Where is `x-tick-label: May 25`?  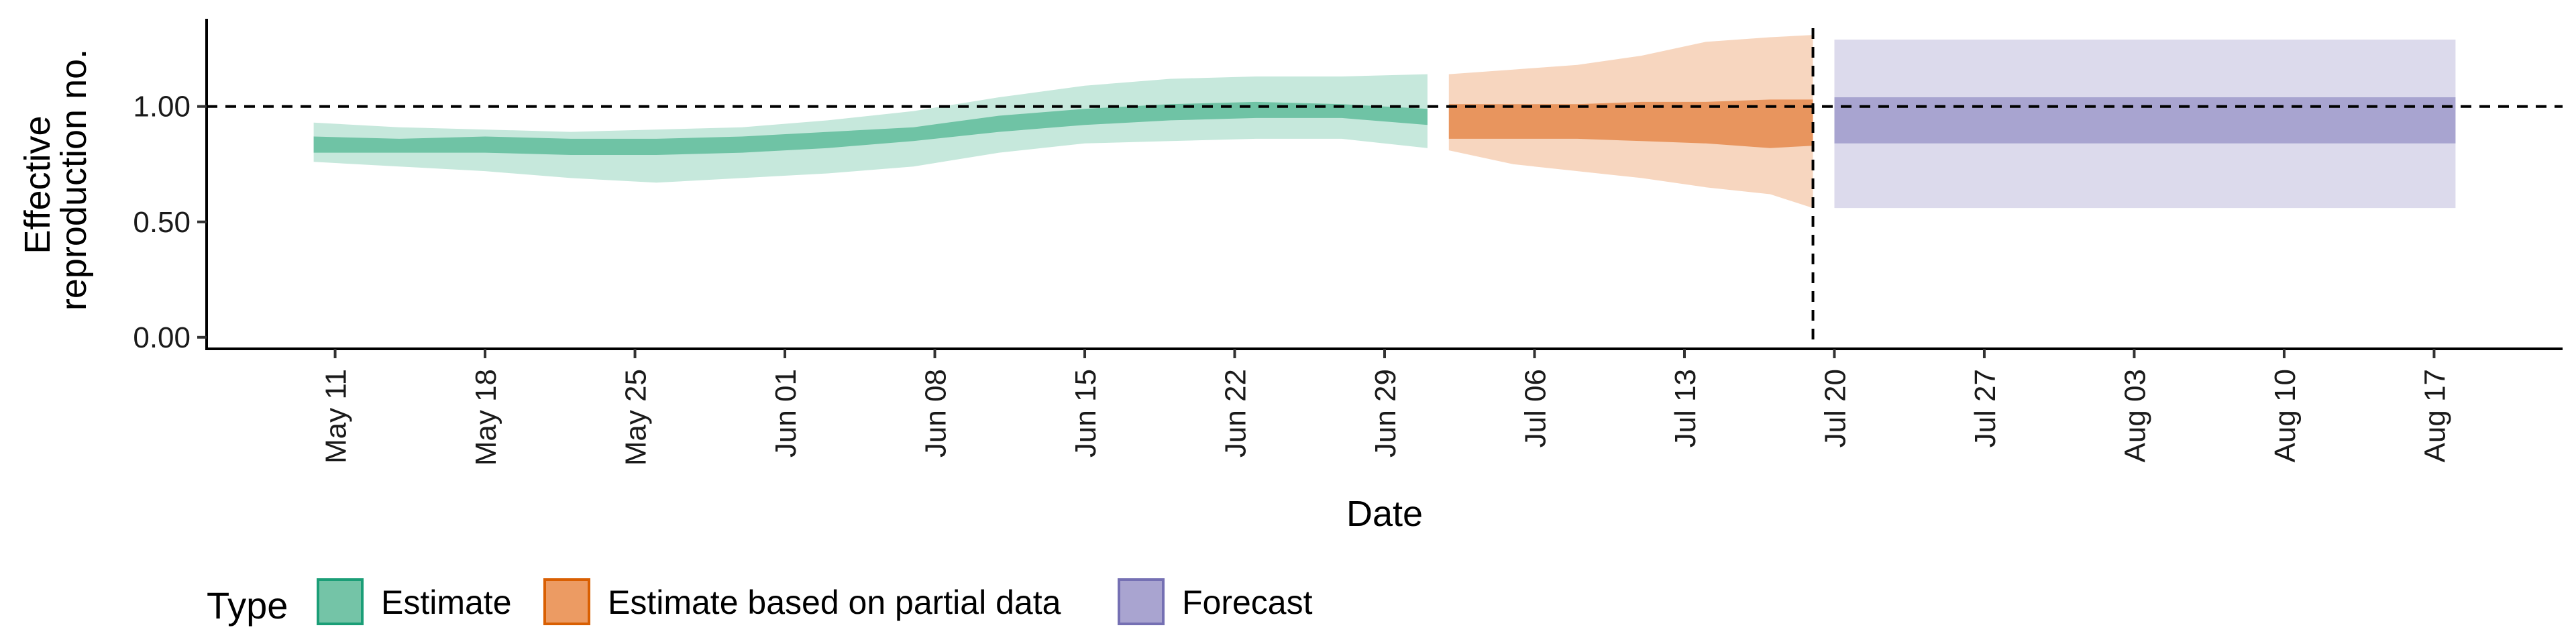 x-tick-label: May 25 is located at coordinates (636, 417).